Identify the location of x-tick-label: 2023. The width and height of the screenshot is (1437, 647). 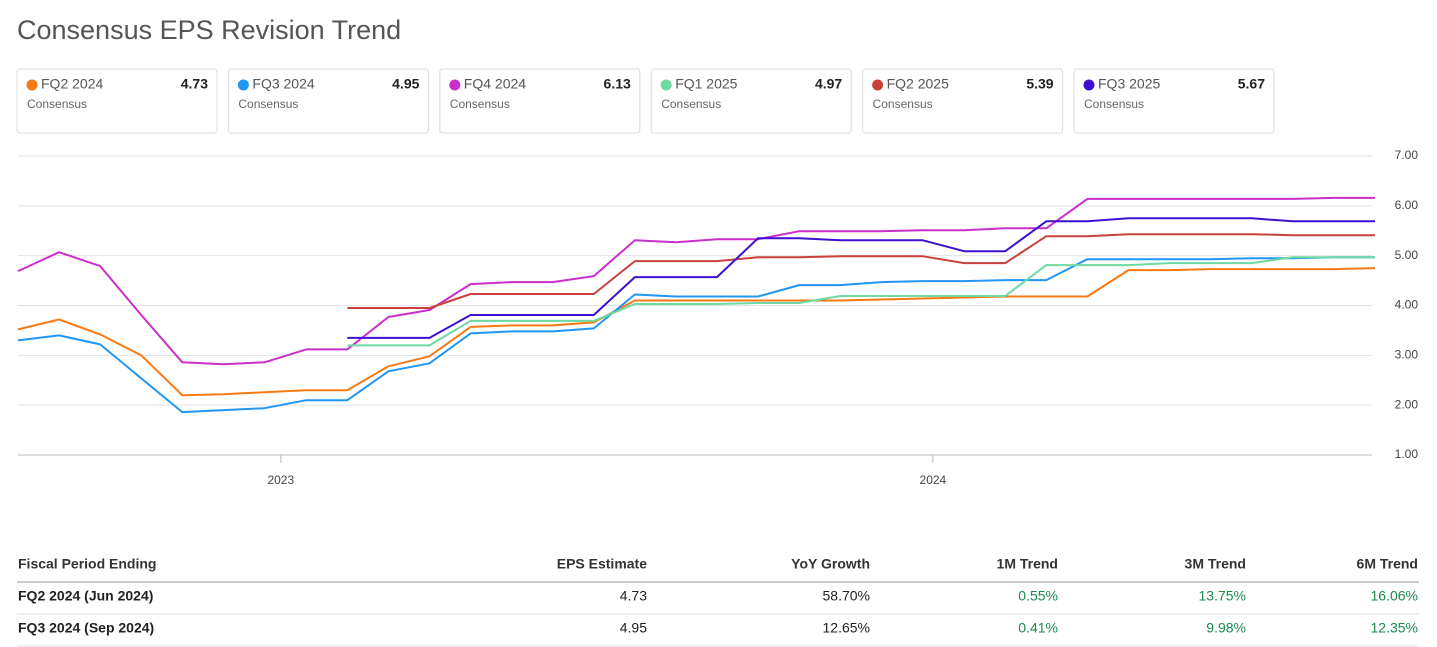
(280, 480).